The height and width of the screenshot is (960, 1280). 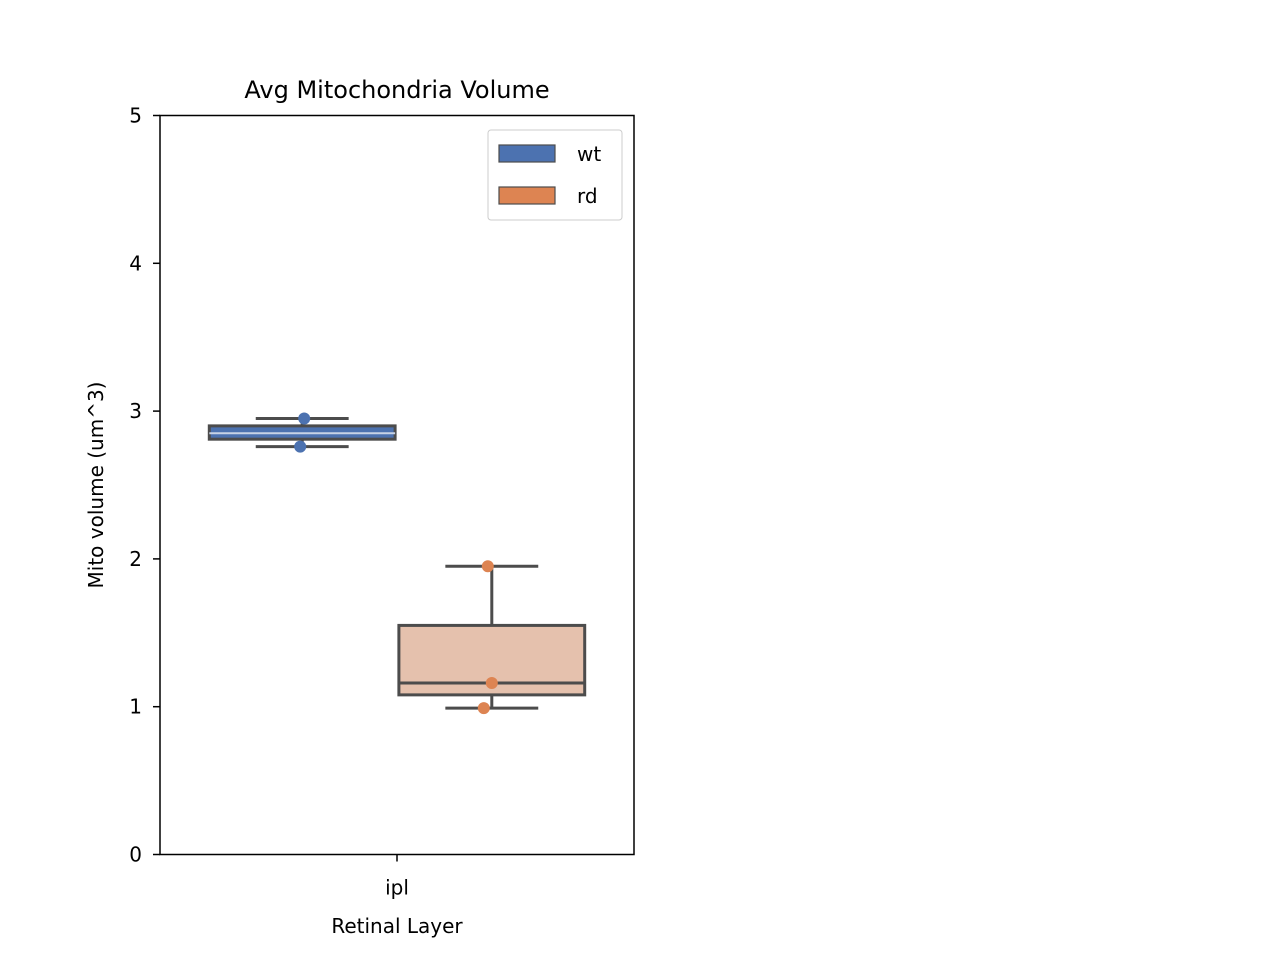 I want to click on y-tick-label: 5, so click(x=135, y=116).